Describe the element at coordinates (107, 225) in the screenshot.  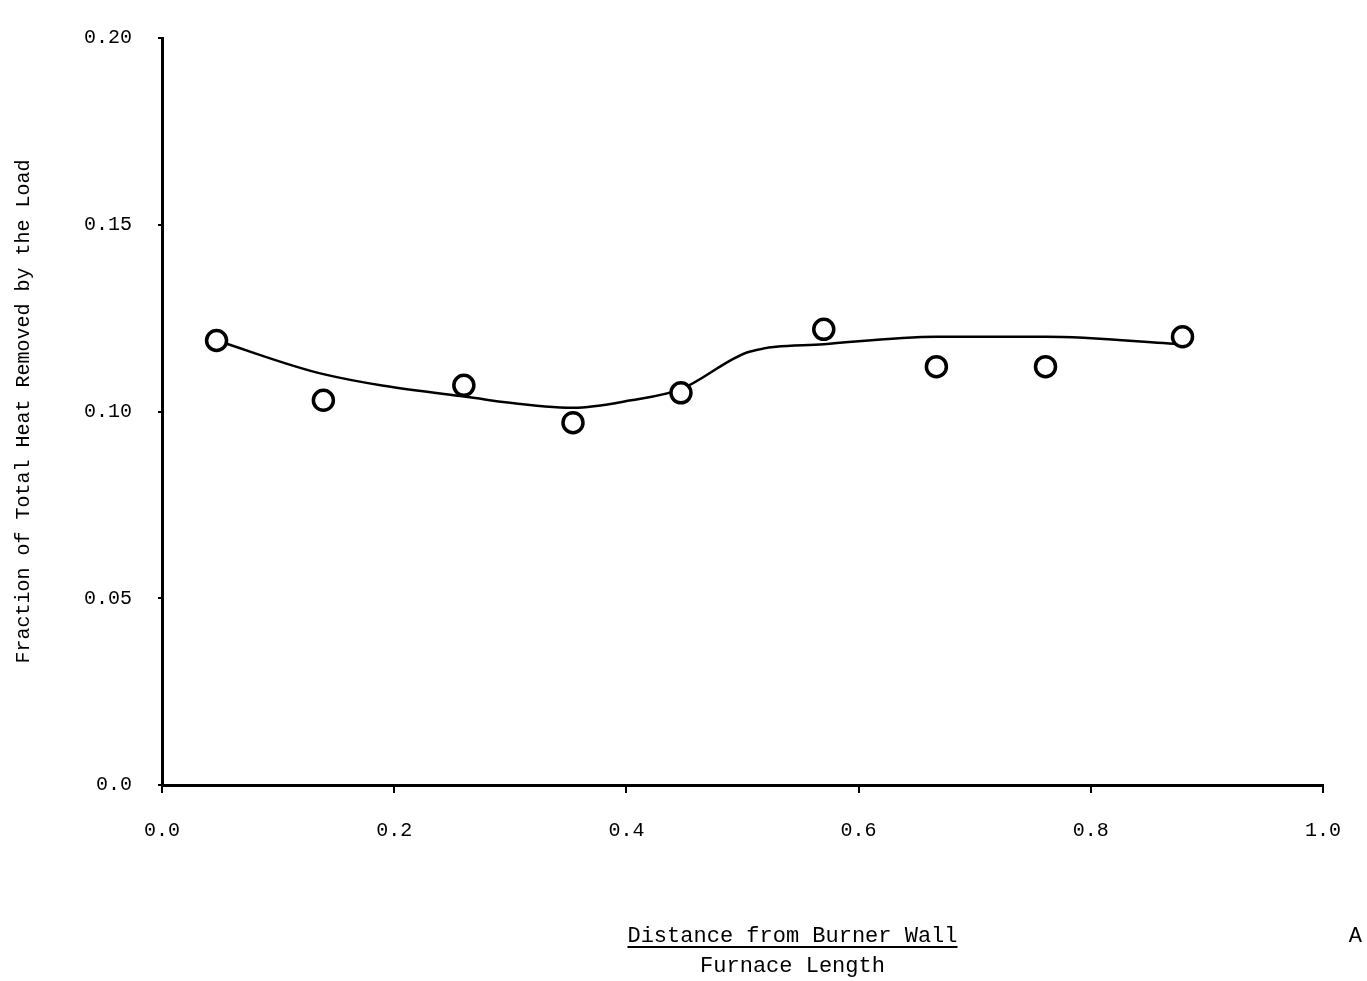
I see `y-tick-label: 0.15` at that location.